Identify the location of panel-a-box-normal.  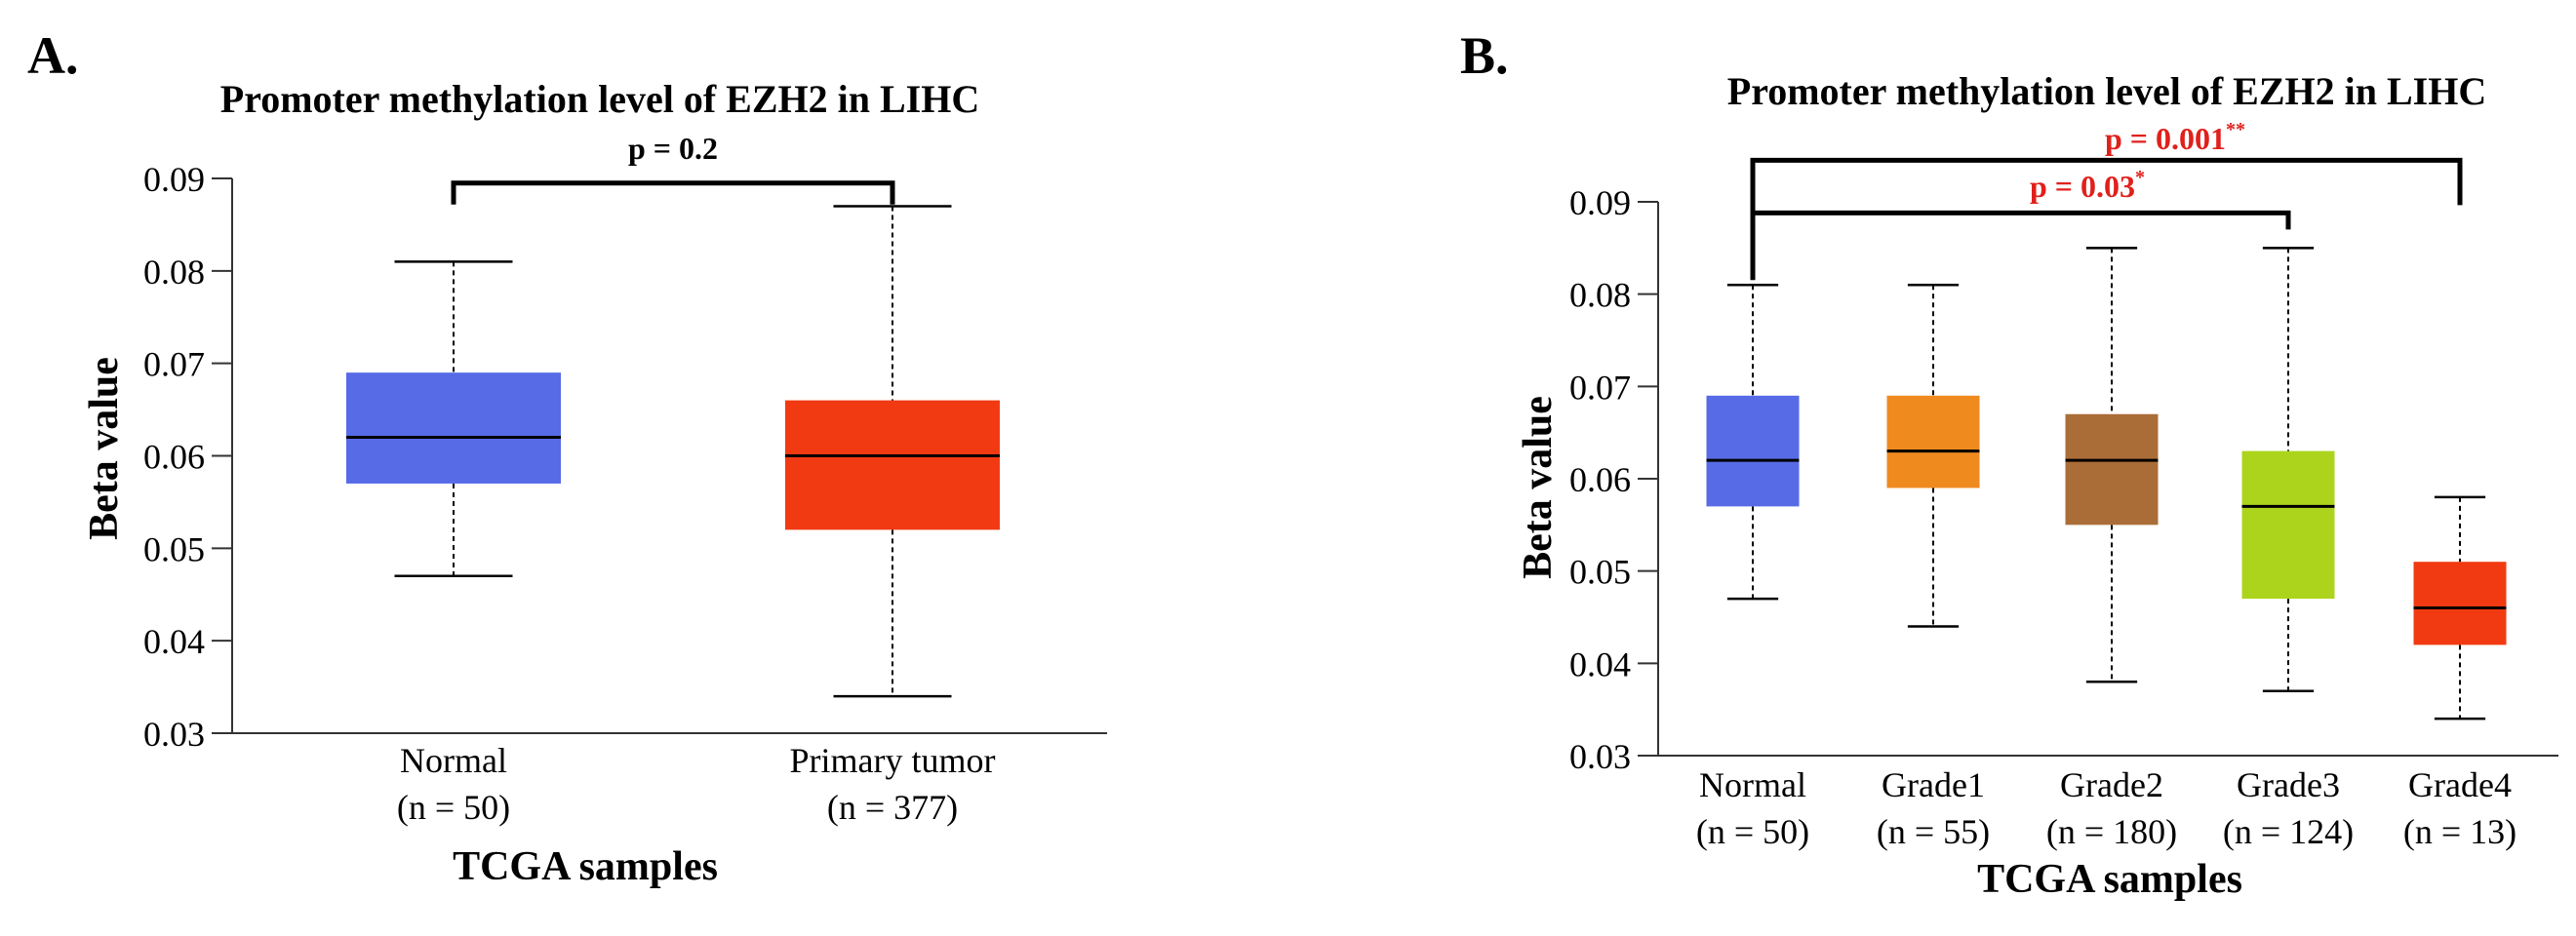
(453, 419).